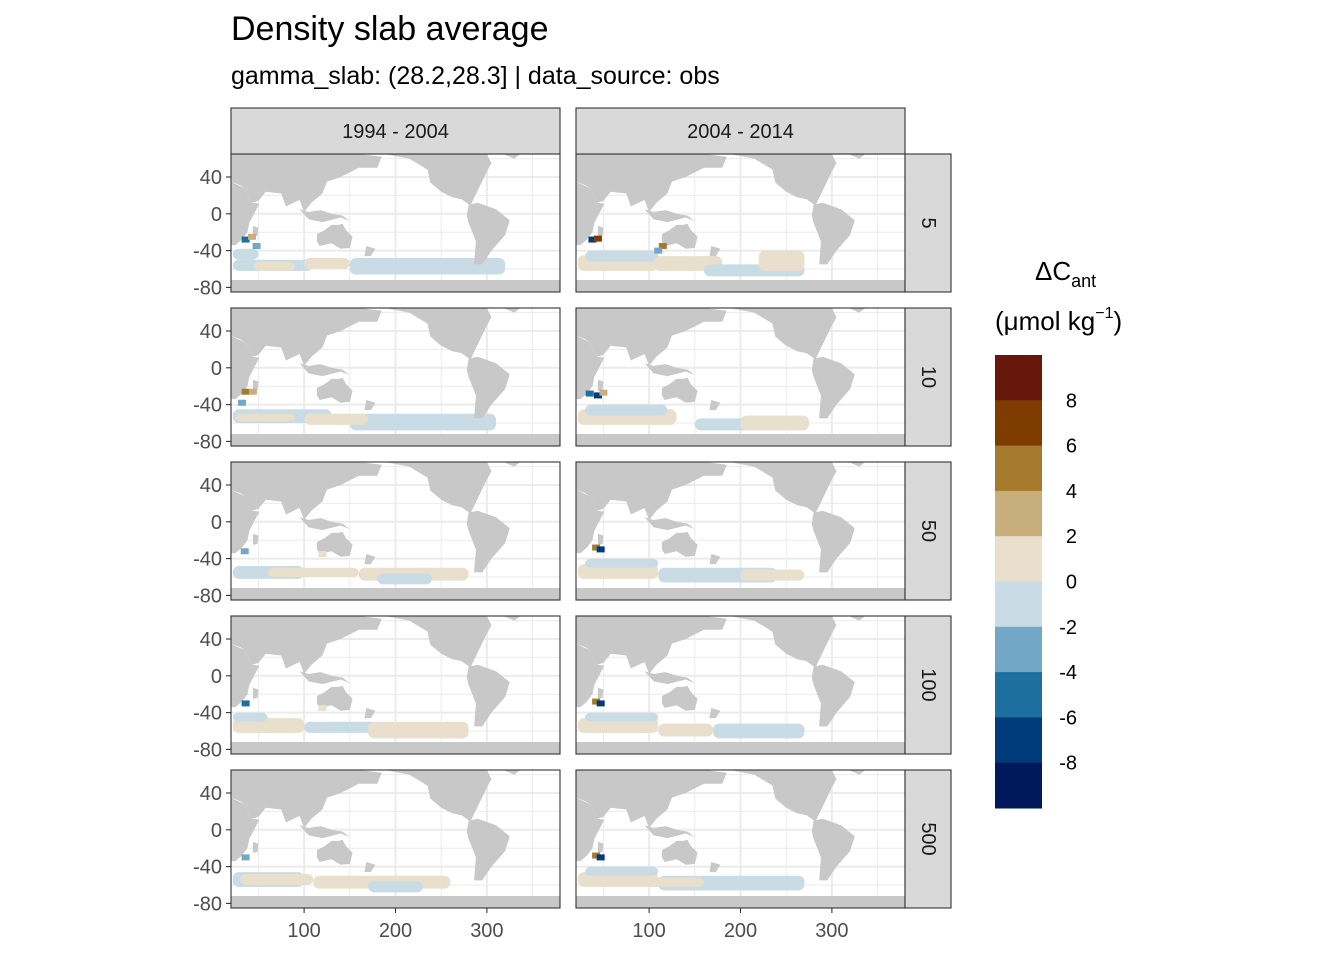 This screenshot has width=1344, height=960. What do you see at coordinates (395, 685) in the screenshot?
I see `panel-border` at bounding box center [395, 685].